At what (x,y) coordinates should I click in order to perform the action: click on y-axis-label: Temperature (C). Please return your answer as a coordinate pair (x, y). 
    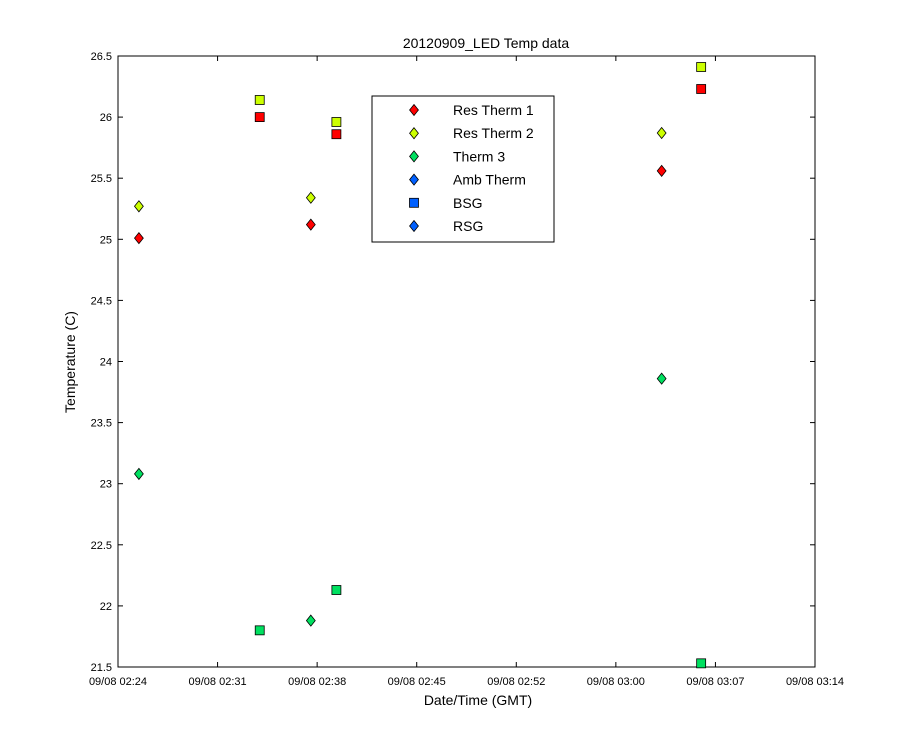
    Looking at the image, I should click on (70, 362).